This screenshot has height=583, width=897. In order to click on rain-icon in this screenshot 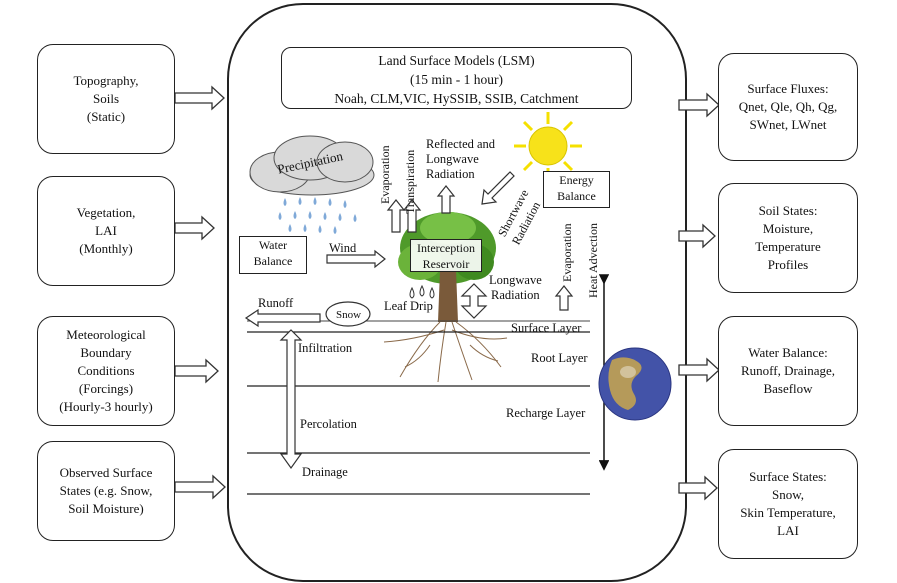, I will do `click(317, 215)`.